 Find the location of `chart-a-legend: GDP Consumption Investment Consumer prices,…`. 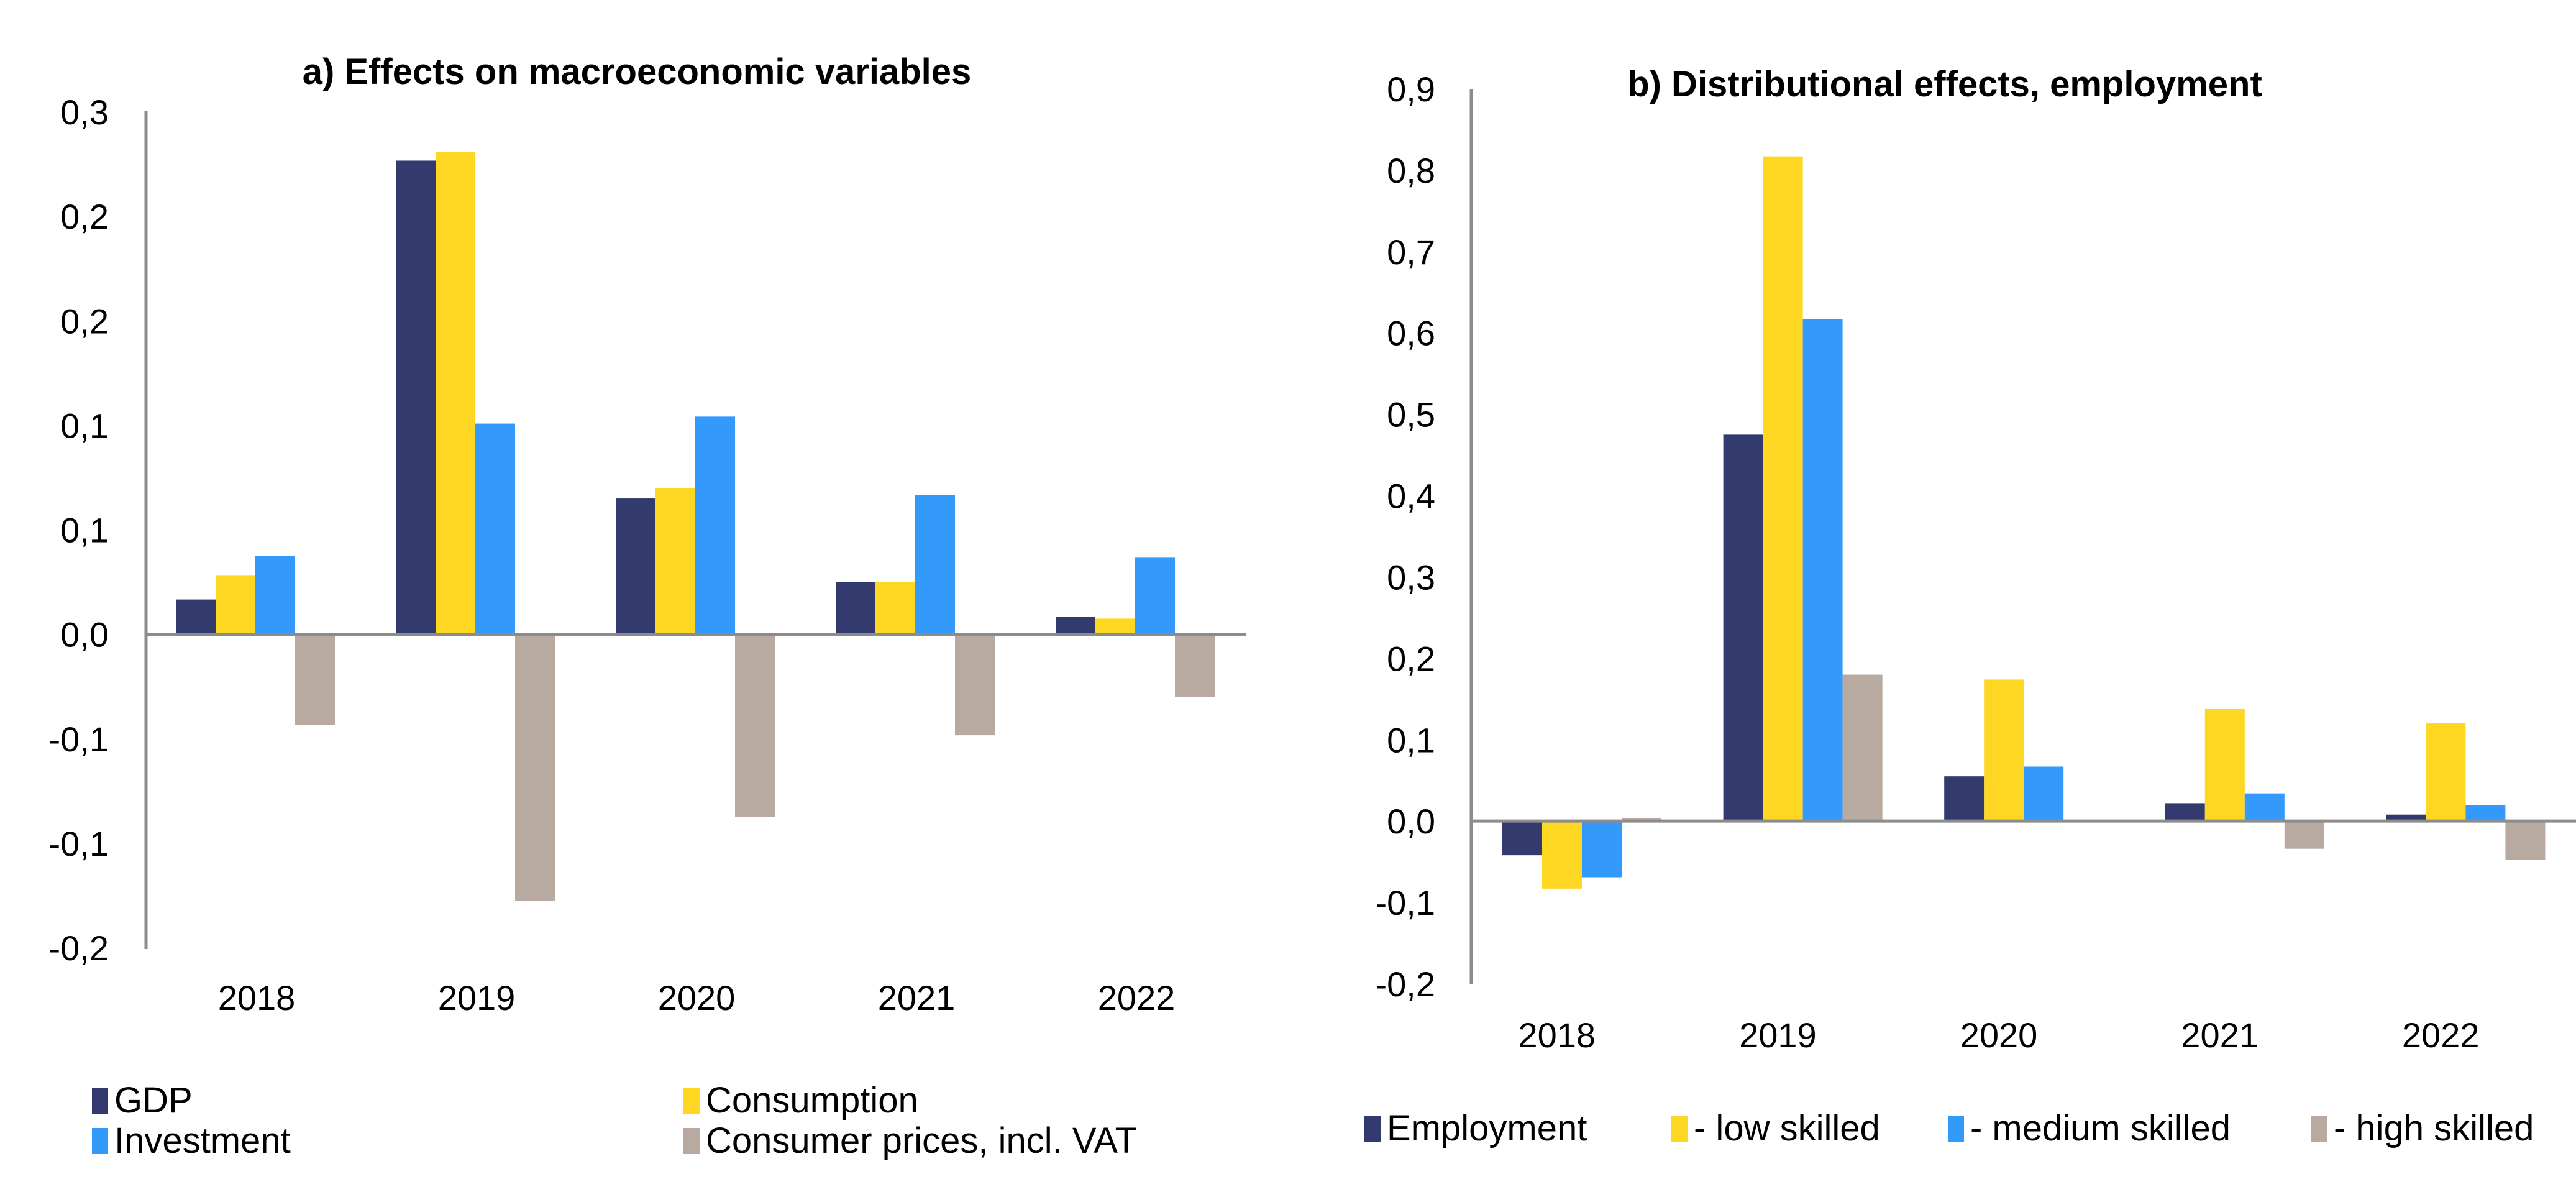

chart-a-legend: GDP Consumption Investment Consumer prices,… is located at coordinates (614, 1120).